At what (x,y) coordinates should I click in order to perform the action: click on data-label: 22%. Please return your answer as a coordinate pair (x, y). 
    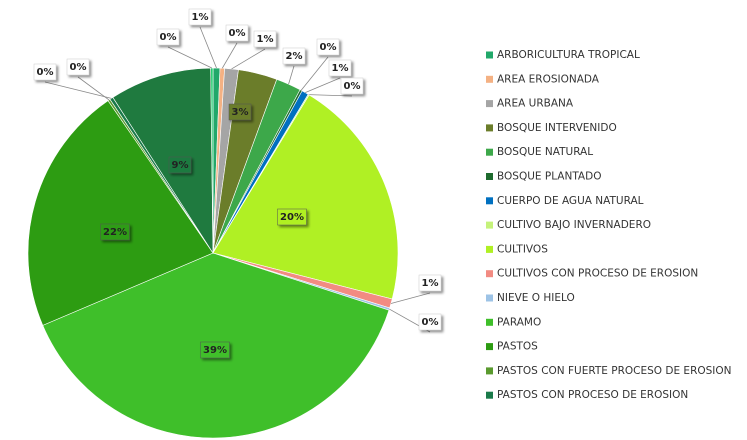
    Looking at the image, I should click on (115, 232).